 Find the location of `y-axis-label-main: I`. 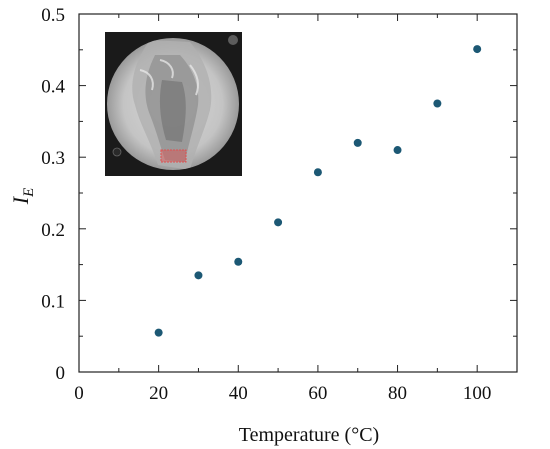

y-axis-label-main: I is located at coordinates (20, 200).